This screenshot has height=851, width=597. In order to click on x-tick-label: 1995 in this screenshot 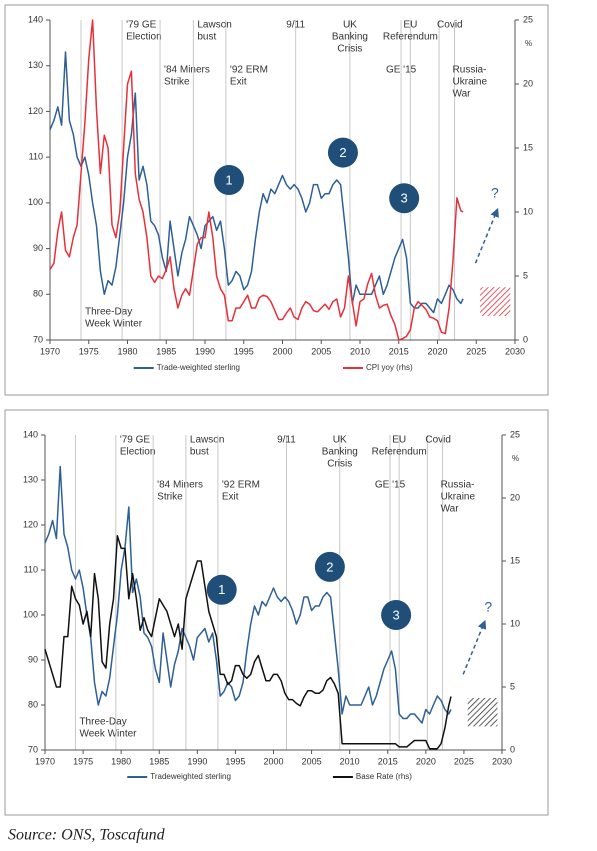, I will do `click(235, 761)`.